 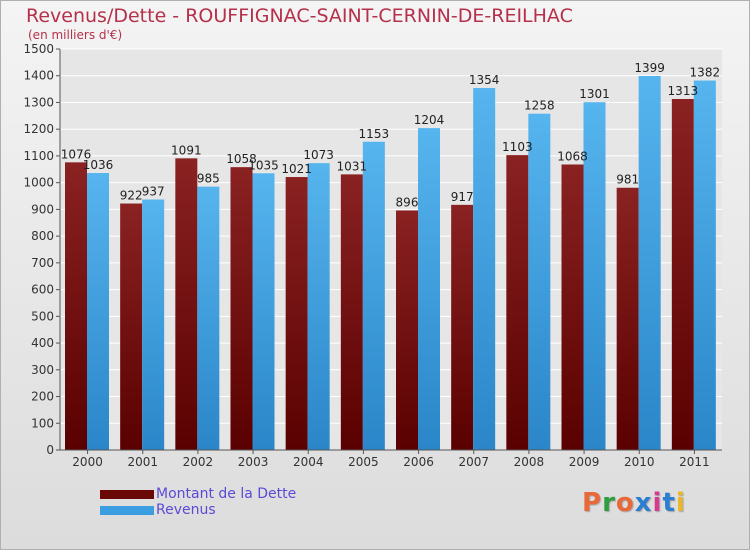 What do you see at coordinates (296, 169) in the screenshot?
I see `data-label-dette-2004: 1021` at bounding box center [296, 169].